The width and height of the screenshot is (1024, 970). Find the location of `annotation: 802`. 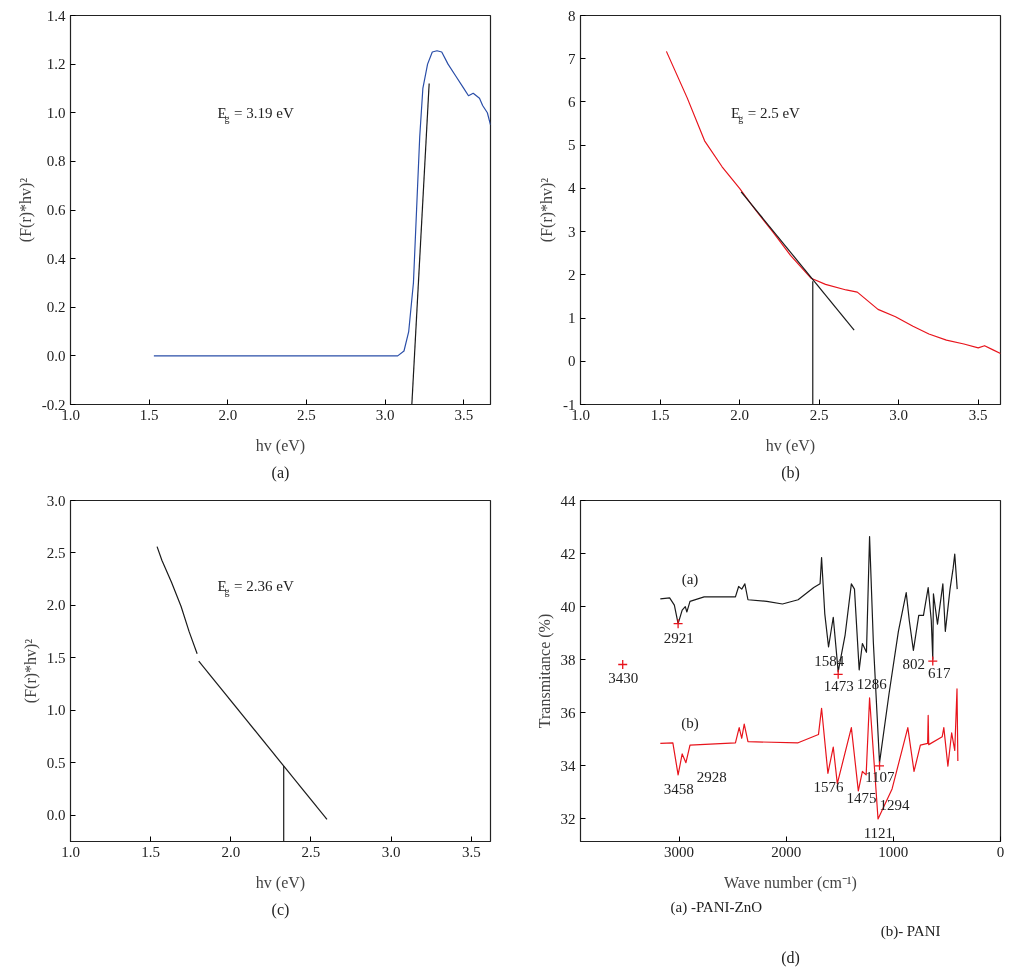

annotation: 802 is located at coordinates (914, 664).